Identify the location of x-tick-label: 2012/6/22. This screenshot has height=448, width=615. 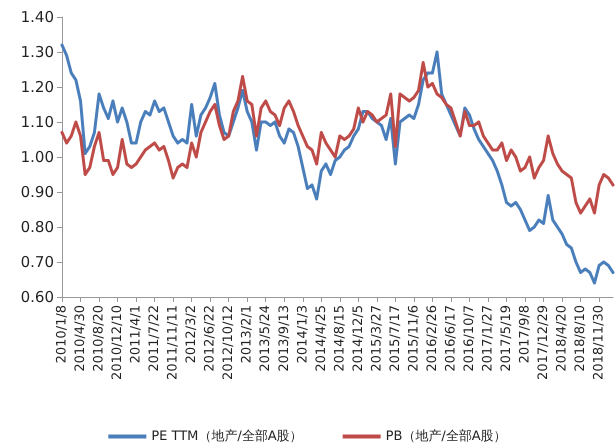
(210, 338).